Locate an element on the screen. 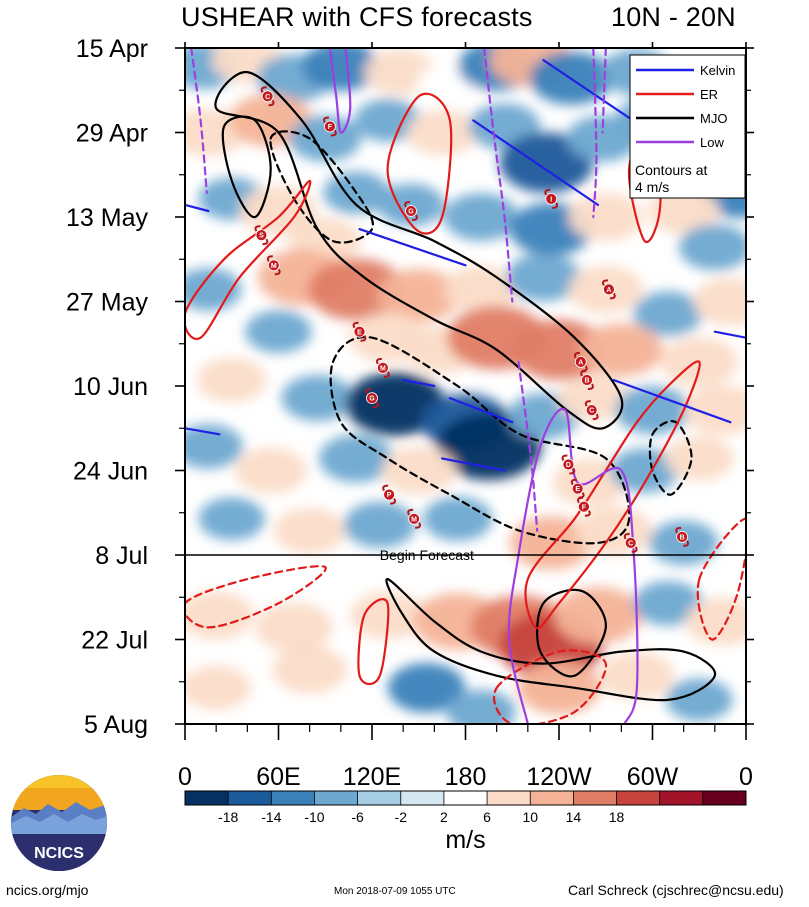  legend-label: Kelvin is located at coordinates (717, 70).